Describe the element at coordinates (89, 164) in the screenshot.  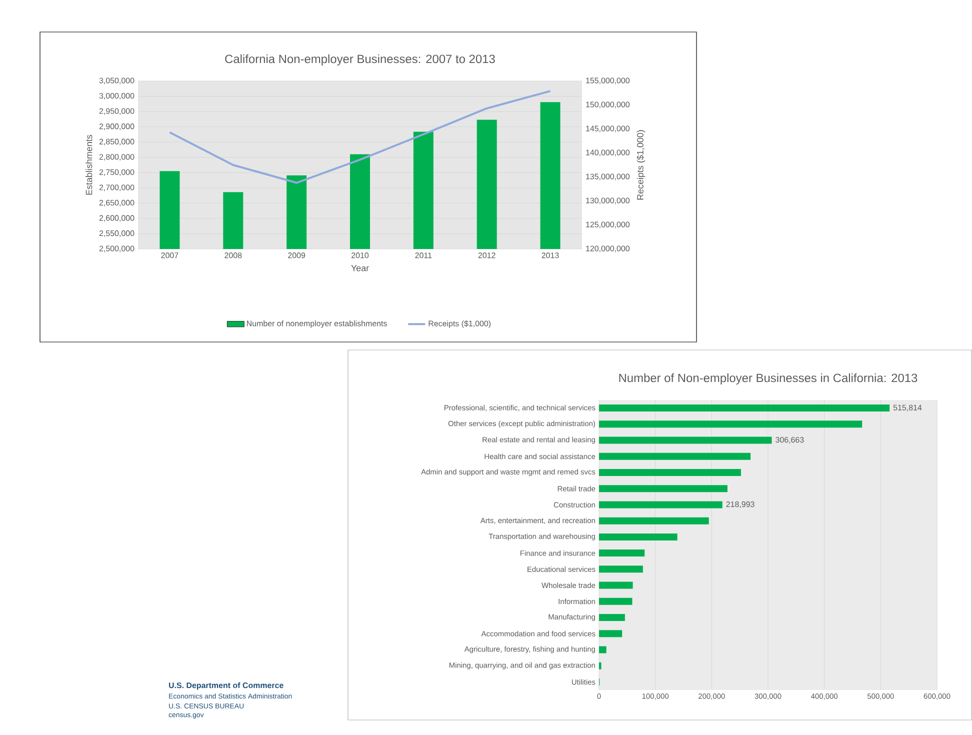
I see `y-axis-title: Establishments` at that location.